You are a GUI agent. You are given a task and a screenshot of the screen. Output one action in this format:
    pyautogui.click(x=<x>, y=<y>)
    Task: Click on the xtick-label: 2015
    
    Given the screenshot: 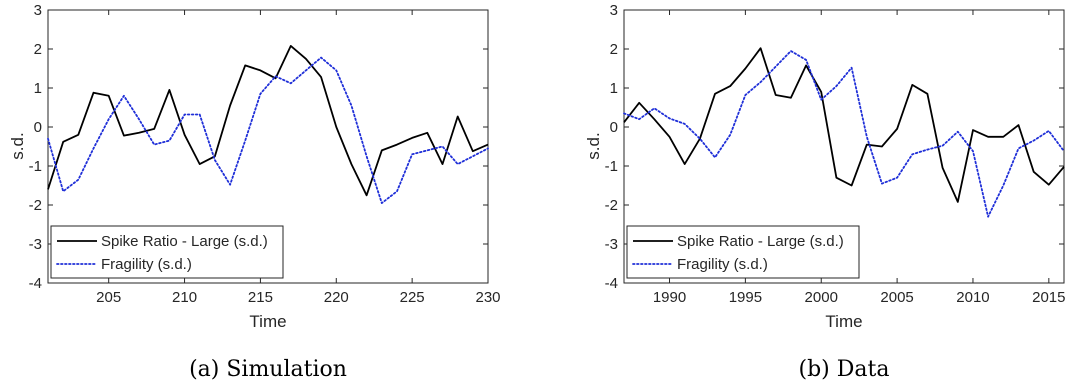 What is the action you would take?
    pyautogui.click(x=1048, y=297)
    